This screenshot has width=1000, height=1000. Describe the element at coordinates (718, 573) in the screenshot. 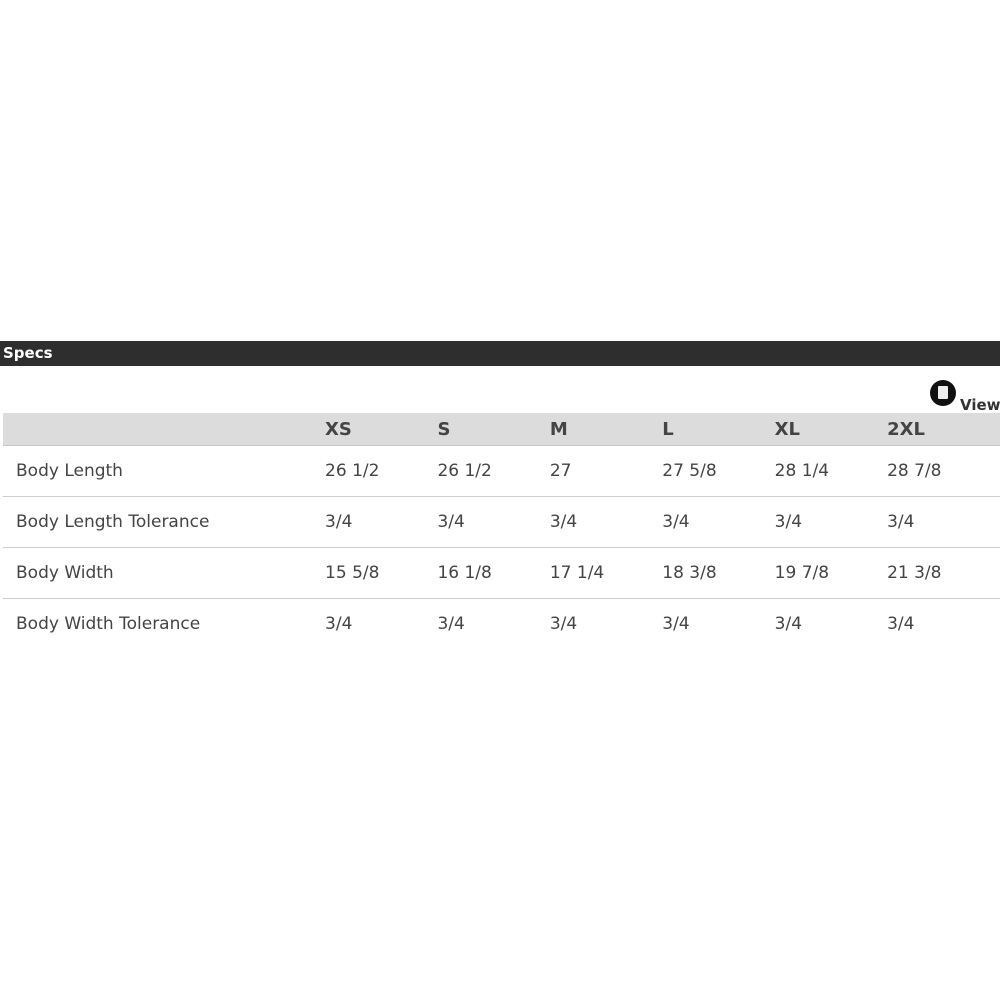

I see `cell-value: 18 3/8` at that location.